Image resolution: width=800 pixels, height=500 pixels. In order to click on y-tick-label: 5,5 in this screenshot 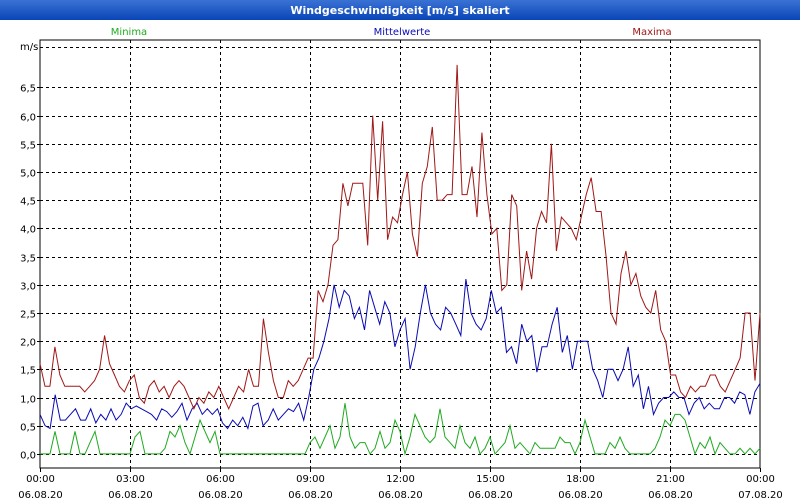, I will do `click(28, 146)`.